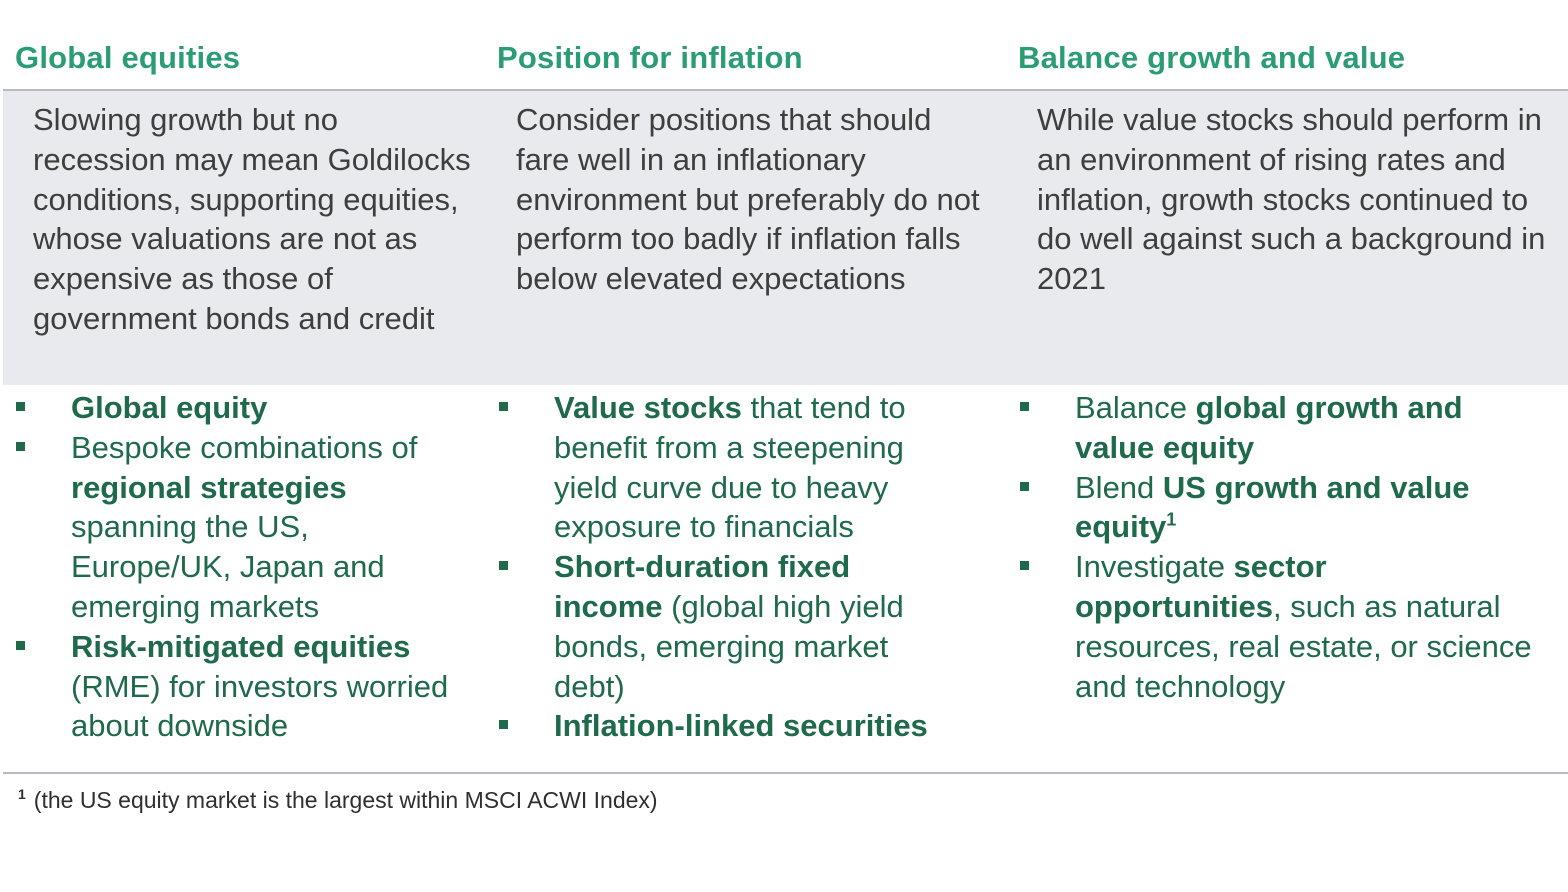 The height and width of the screenshot is (892, 1568). Describe the element at coordinates (1272, 507) in the screenshot. I see `bullet-emphasis: US growth and value equity` at that location.